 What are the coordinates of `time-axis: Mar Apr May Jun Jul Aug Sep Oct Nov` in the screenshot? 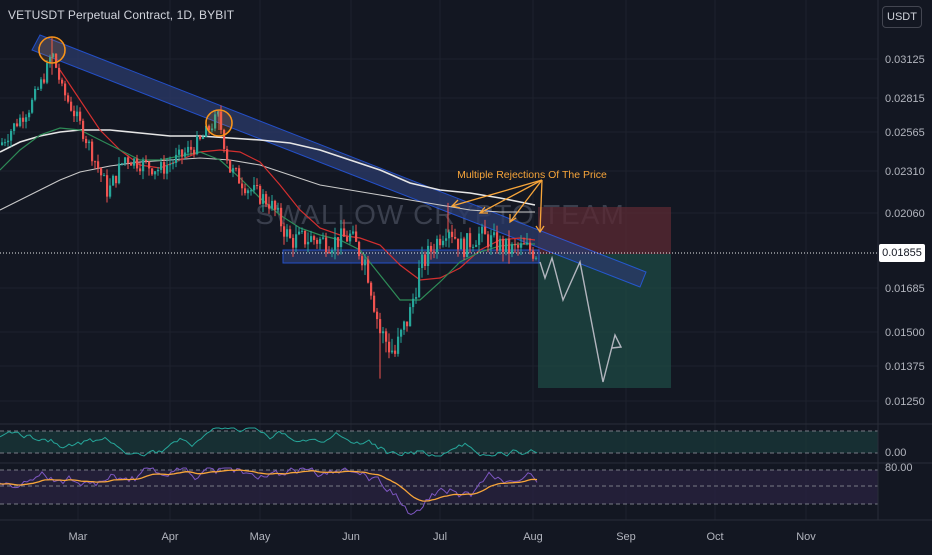 It's located at (443, 537).